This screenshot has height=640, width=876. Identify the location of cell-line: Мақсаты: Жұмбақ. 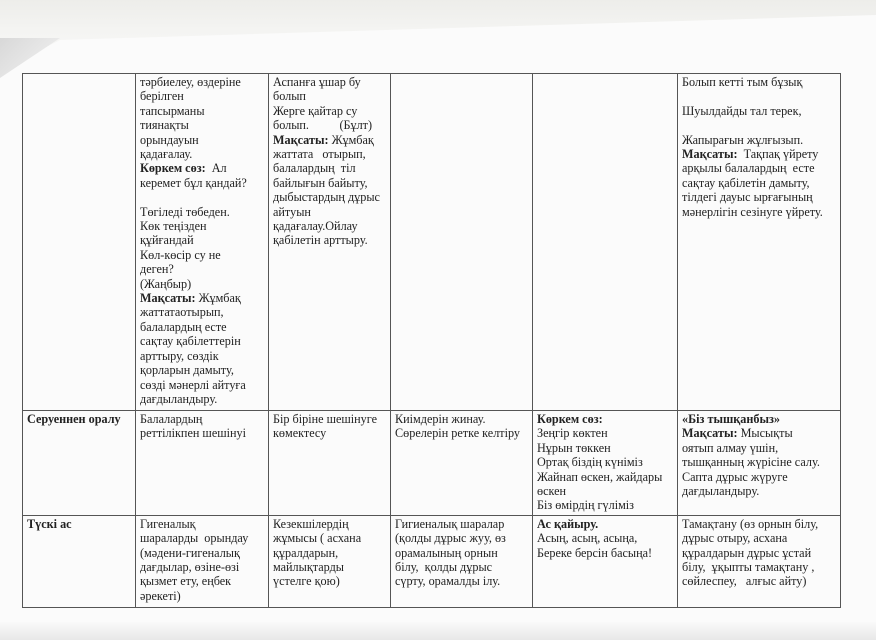
(202, 298).